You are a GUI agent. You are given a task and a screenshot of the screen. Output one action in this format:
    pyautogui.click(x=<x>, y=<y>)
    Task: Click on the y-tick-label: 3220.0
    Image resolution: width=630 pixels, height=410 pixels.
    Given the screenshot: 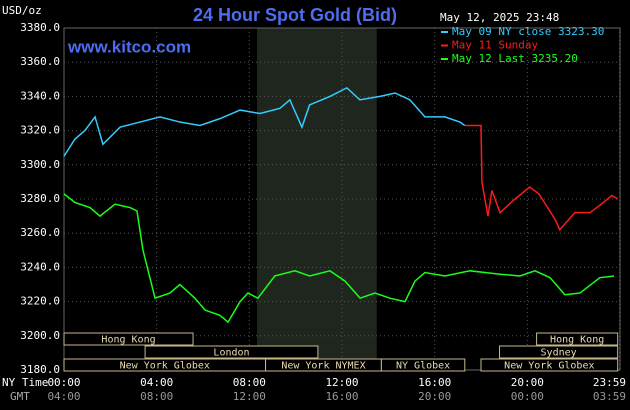 What is the action you would take?
    pyautogui.click(x=40, y=301)
    